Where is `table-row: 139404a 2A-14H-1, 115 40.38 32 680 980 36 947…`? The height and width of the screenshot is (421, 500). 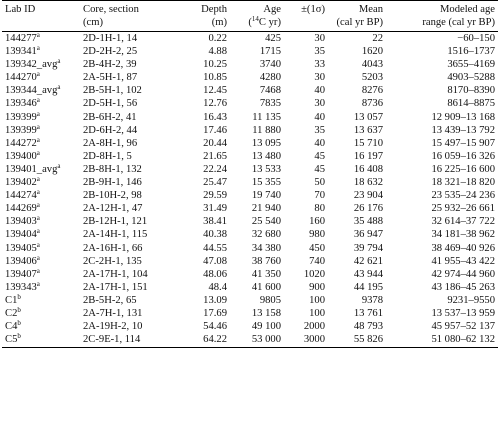 table-row: 139404a 2A-14H-1, 115 40.38 32 680 980 36 947… is located at coordinates (250, 234).